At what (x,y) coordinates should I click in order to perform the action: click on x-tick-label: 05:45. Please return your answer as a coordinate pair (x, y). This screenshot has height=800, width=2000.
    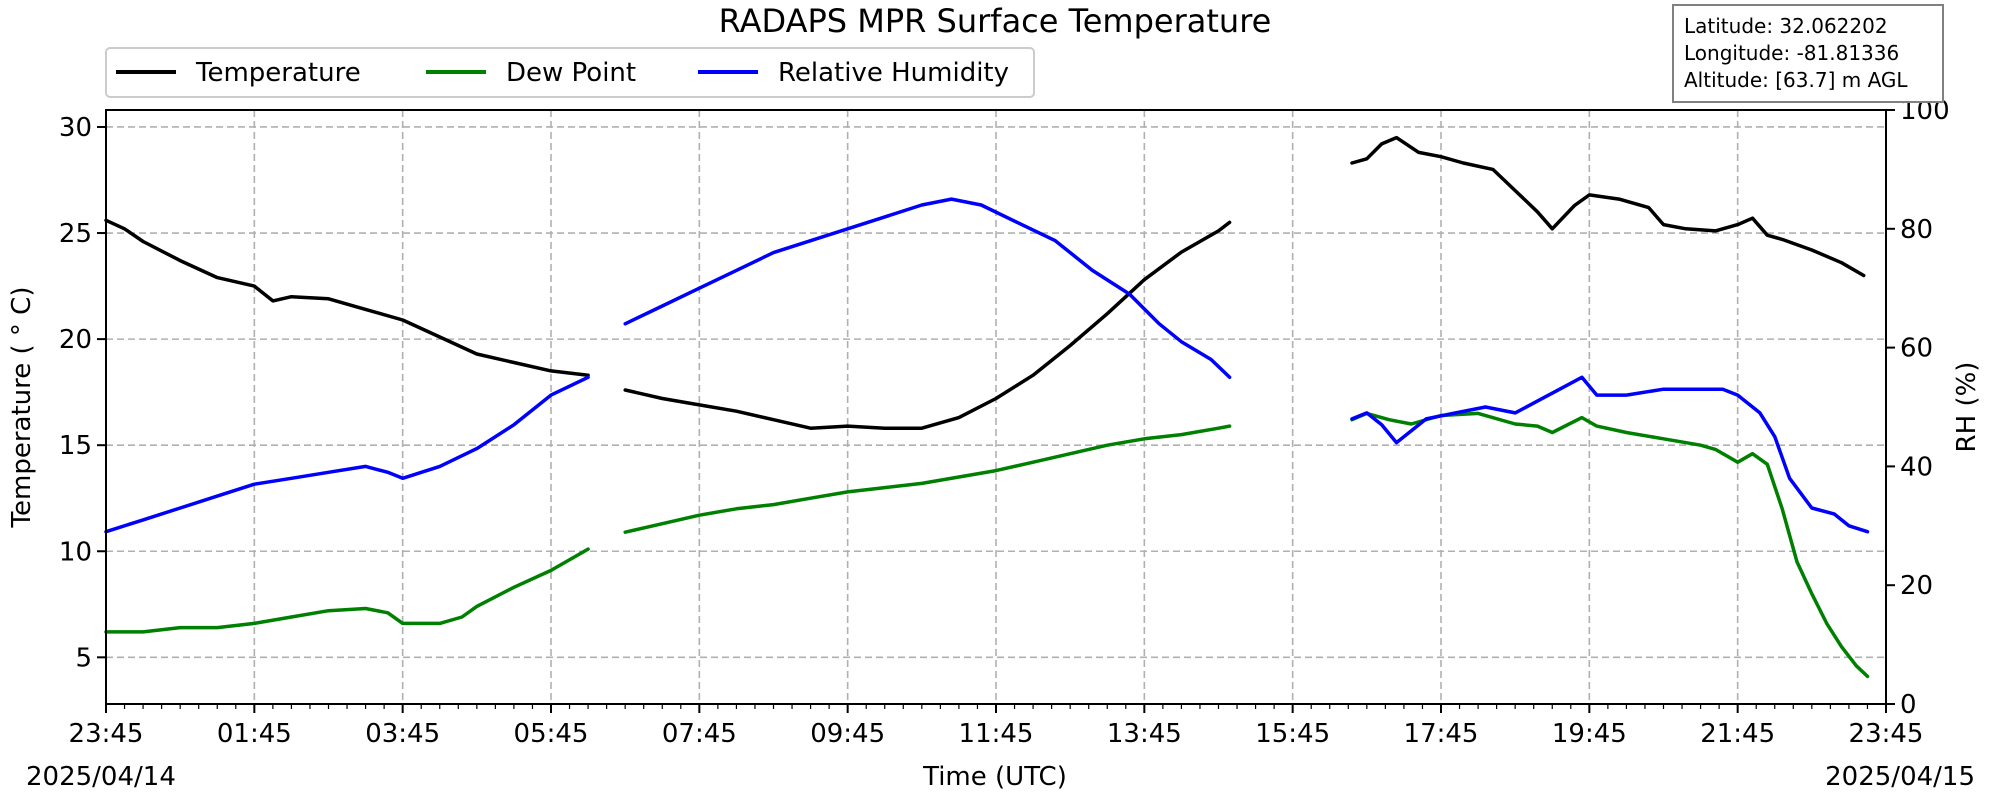
    Looking at the image, I should click on (551, 734).